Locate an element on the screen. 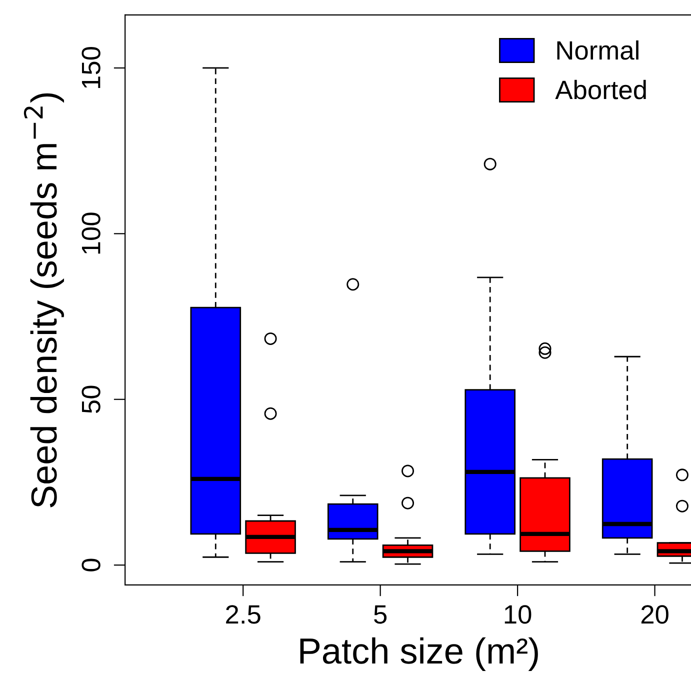 The image size is (691, 679). x-tick-label: 5 is located at coordinates (380, 614).